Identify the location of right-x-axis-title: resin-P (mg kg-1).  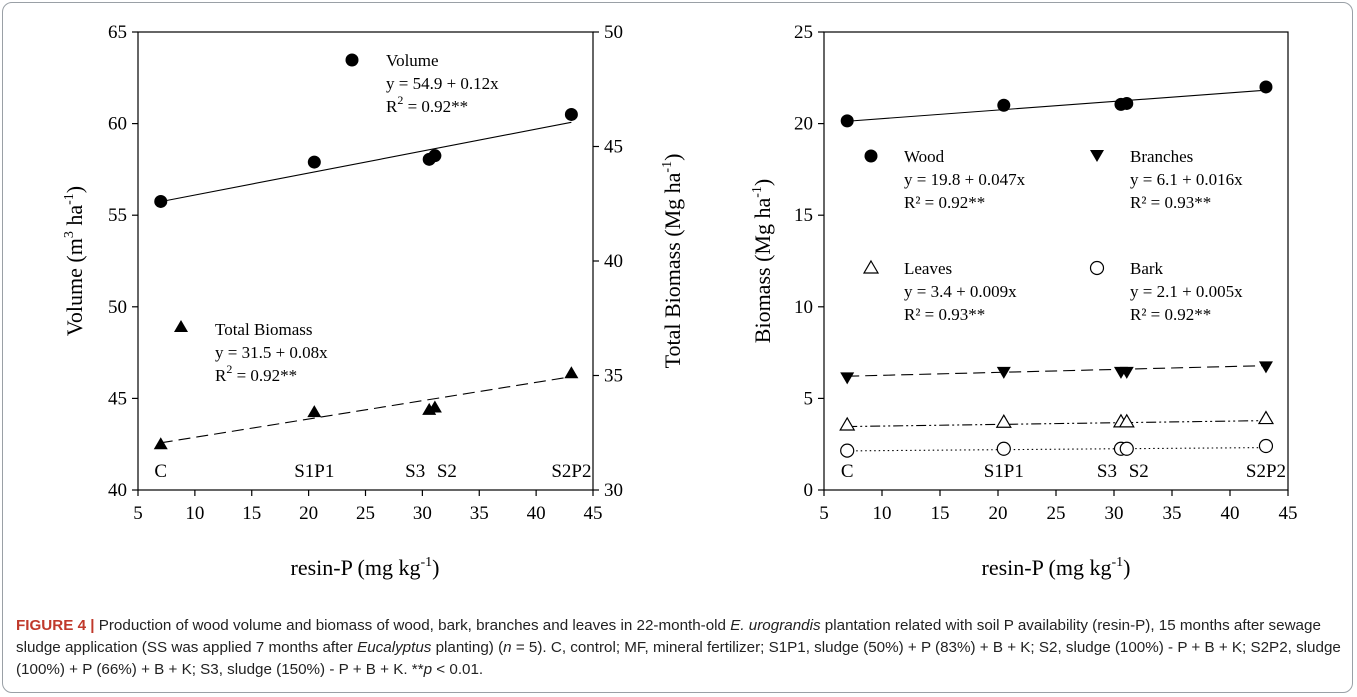
(1056, 567).